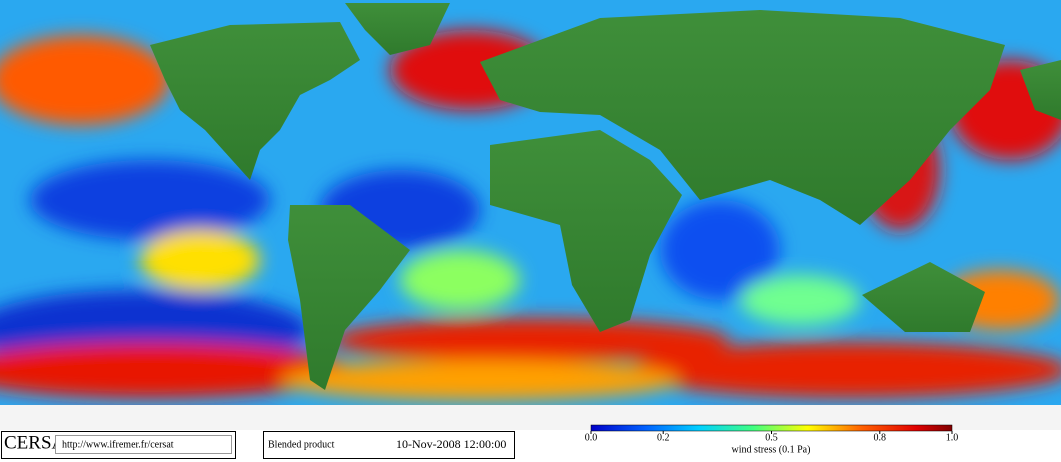  Describe the element at coordinates (451, 444) in the screenshot. I see `product-datetime: 10-Nov-2008 12:00:00` at that location.